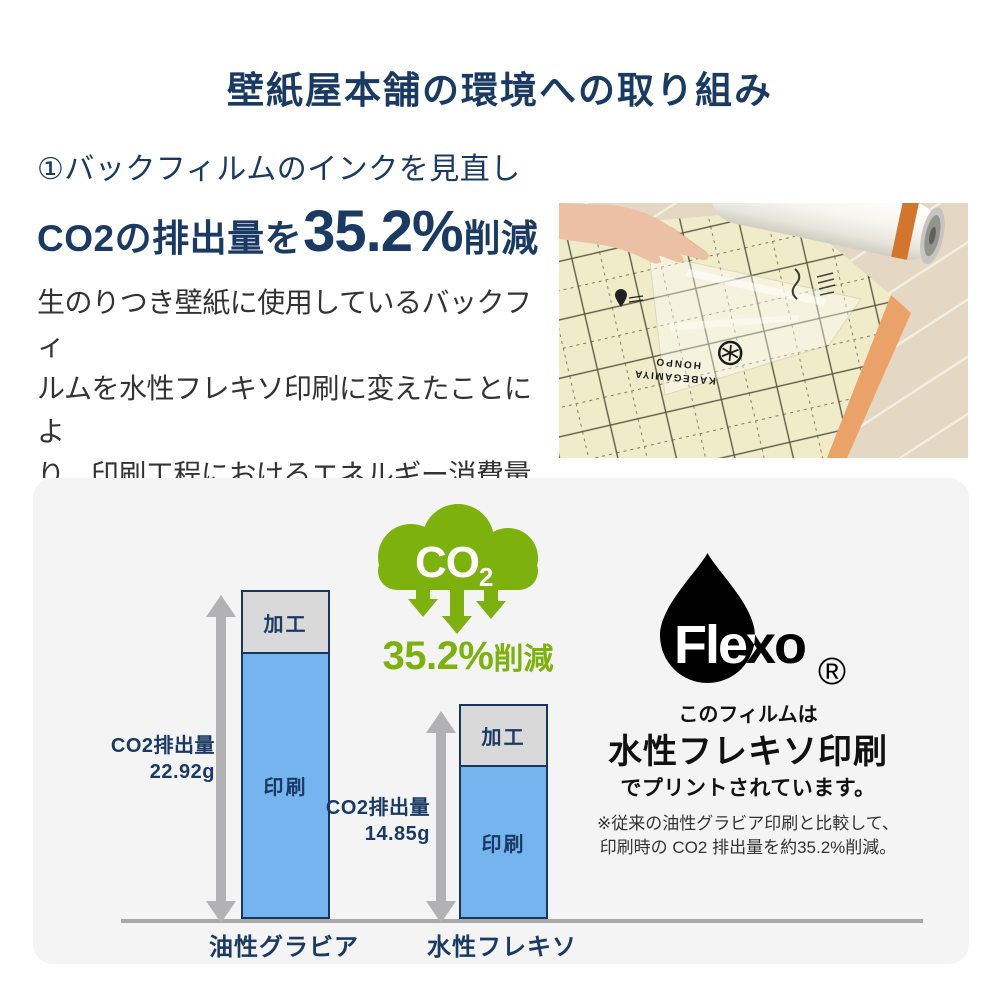  I want to click on co2-headline-suffix: 削減, so click(501, 238).